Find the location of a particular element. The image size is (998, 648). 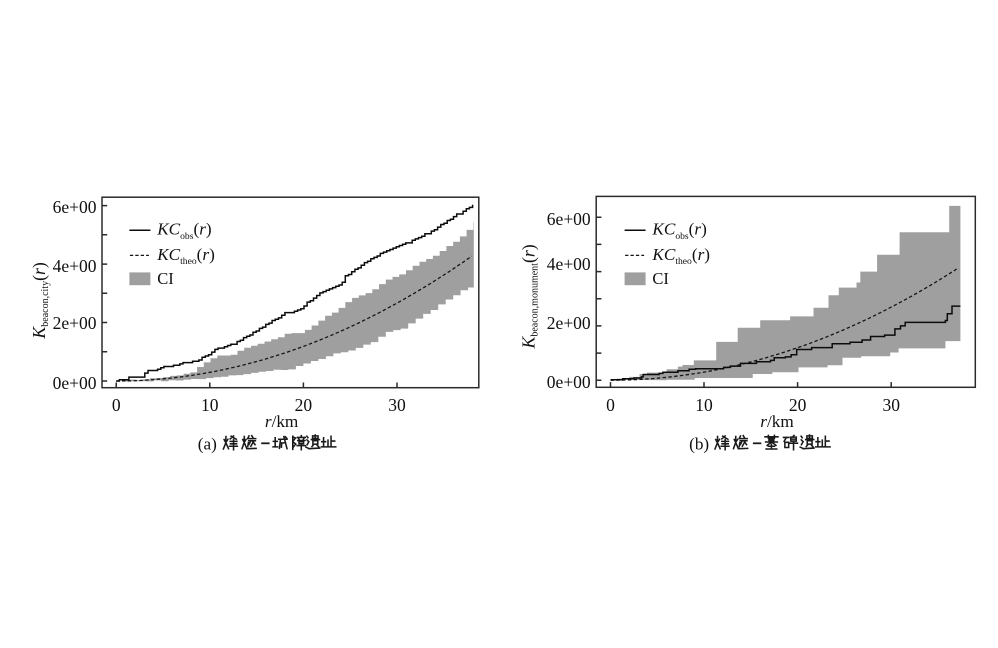

svg-text: Kbeacon,city(r) is located at coordinates (40, 301).